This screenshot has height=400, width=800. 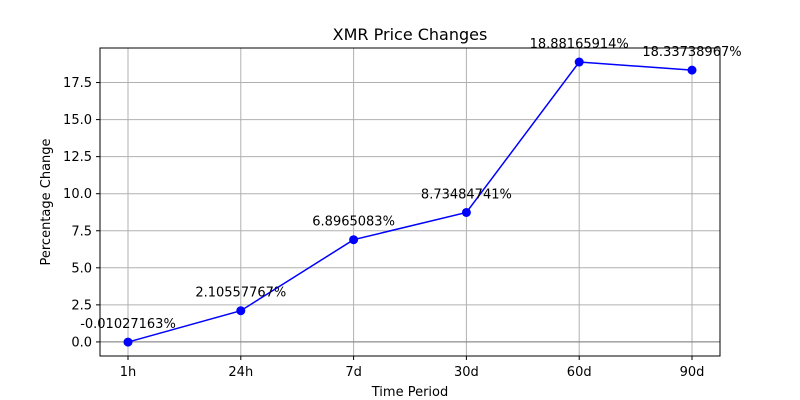 What do you see at coordinates (409, 392) in the screenshot?
I see `x-axis-label: Time Period` at bounding box center [409, 392].